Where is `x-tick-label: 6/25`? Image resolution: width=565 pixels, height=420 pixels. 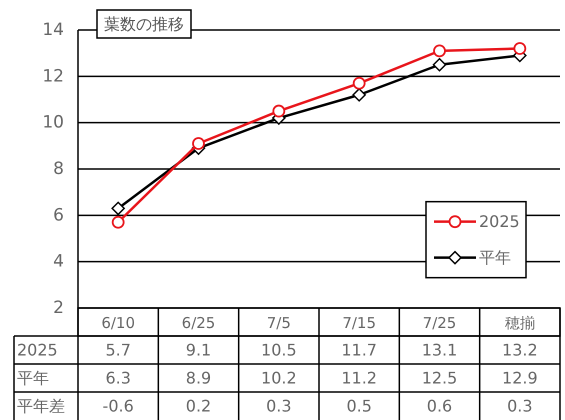 x-tick-label: 6/25 is located at coordinates (199, 323).